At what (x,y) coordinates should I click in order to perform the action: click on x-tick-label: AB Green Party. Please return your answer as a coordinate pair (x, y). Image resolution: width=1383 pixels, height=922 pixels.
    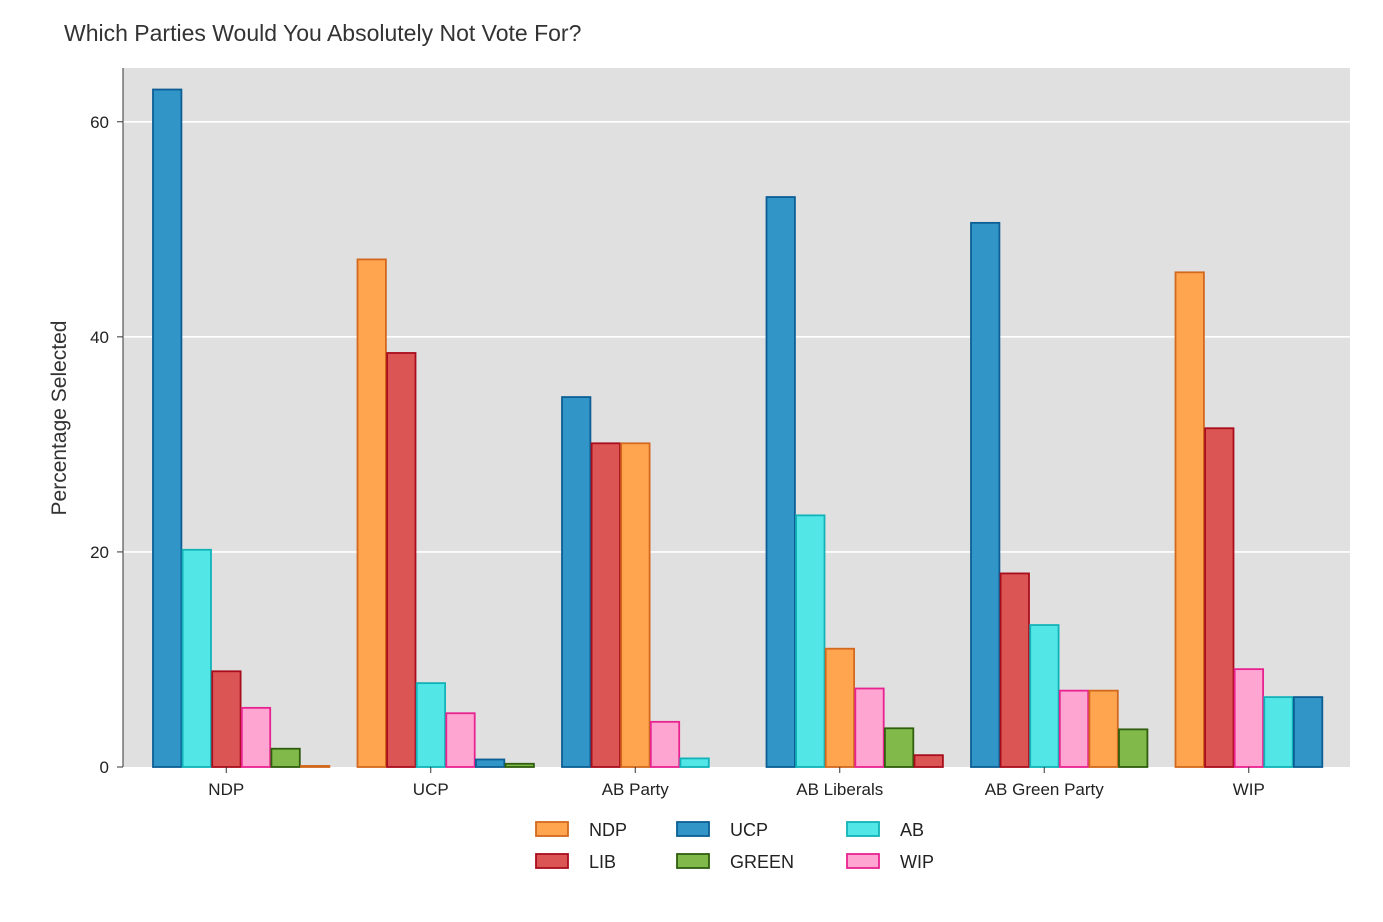
    Looking at the image, I should click on (1045, 789).